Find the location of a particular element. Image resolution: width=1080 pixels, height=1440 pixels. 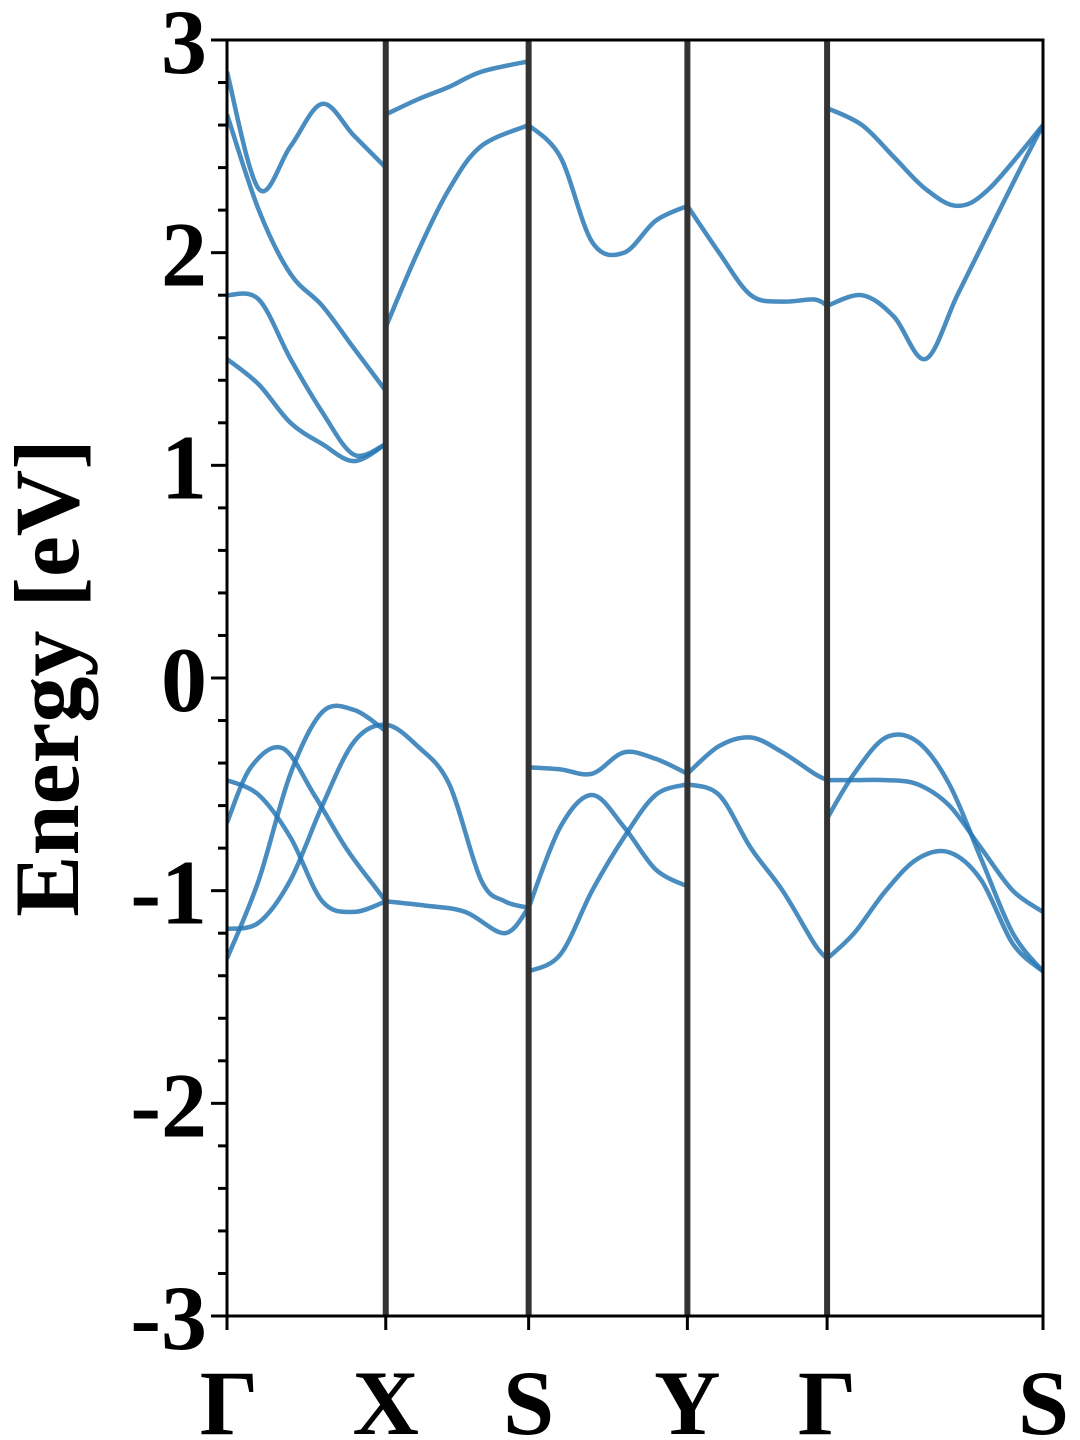

y-tick-label: 1 is located at coordinates (184, 467).